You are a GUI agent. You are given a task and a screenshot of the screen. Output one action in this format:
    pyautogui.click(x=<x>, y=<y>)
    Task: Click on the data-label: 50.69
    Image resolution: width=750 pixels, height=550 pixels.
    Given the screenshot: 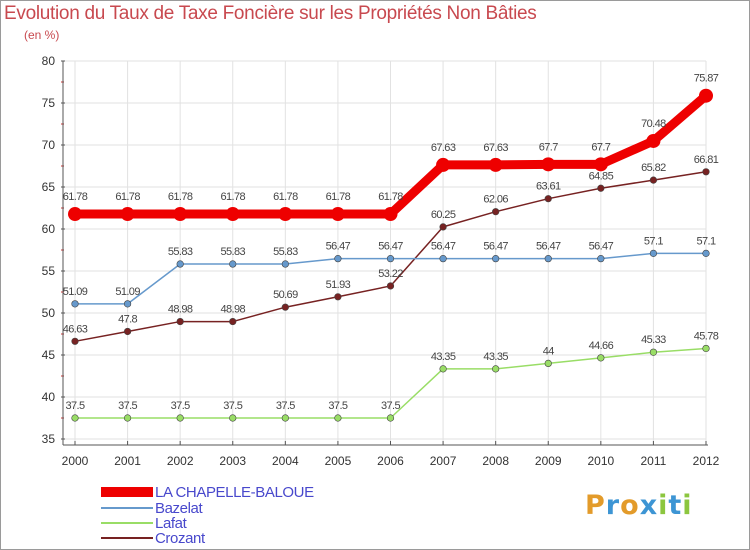 What is the action you would take?
    pyautogui.click(x=285, y=295)
    